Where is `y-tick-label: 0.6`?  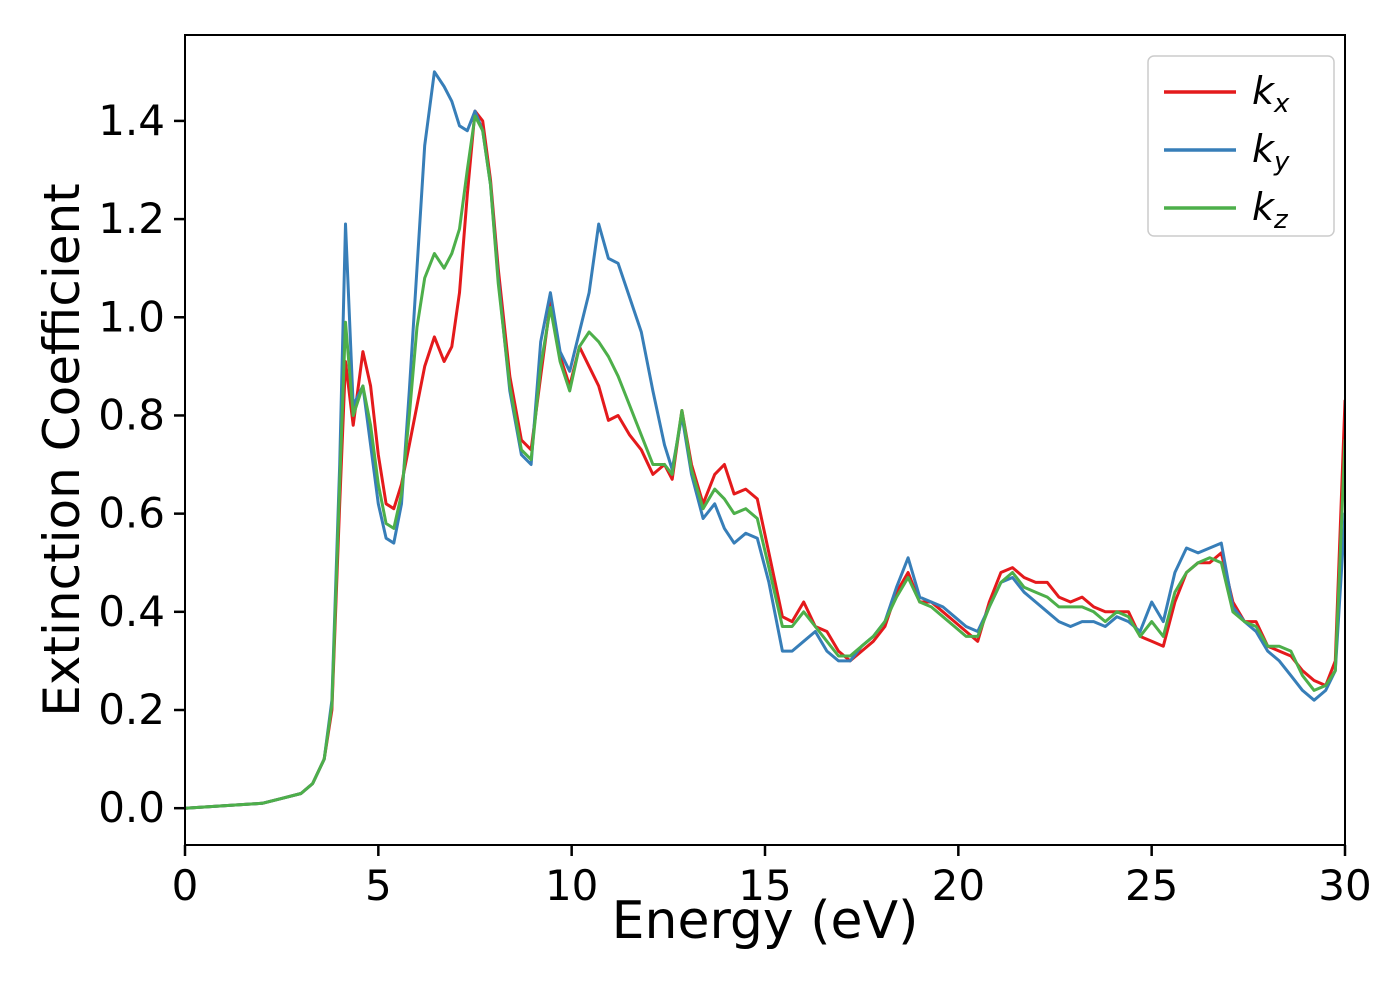 y-tick-label: 0.6 is located at coordinates (131, 513).